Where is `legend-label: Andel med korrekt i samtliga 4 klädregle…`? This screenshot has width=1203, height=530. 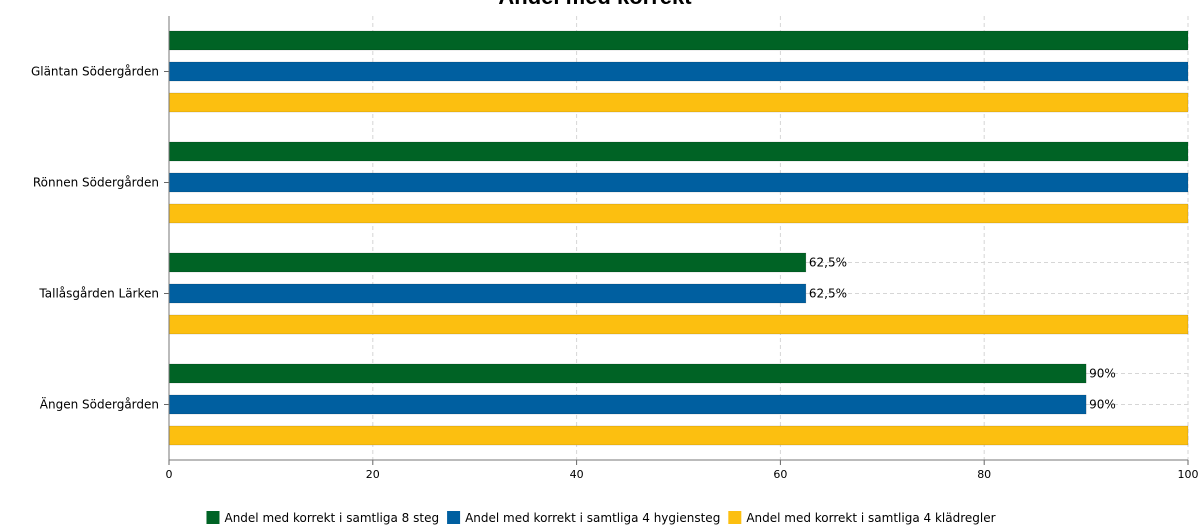
legend-label: Andel med korrekt i samtliga 4 klädregle… is located at coordinates (870, 518).